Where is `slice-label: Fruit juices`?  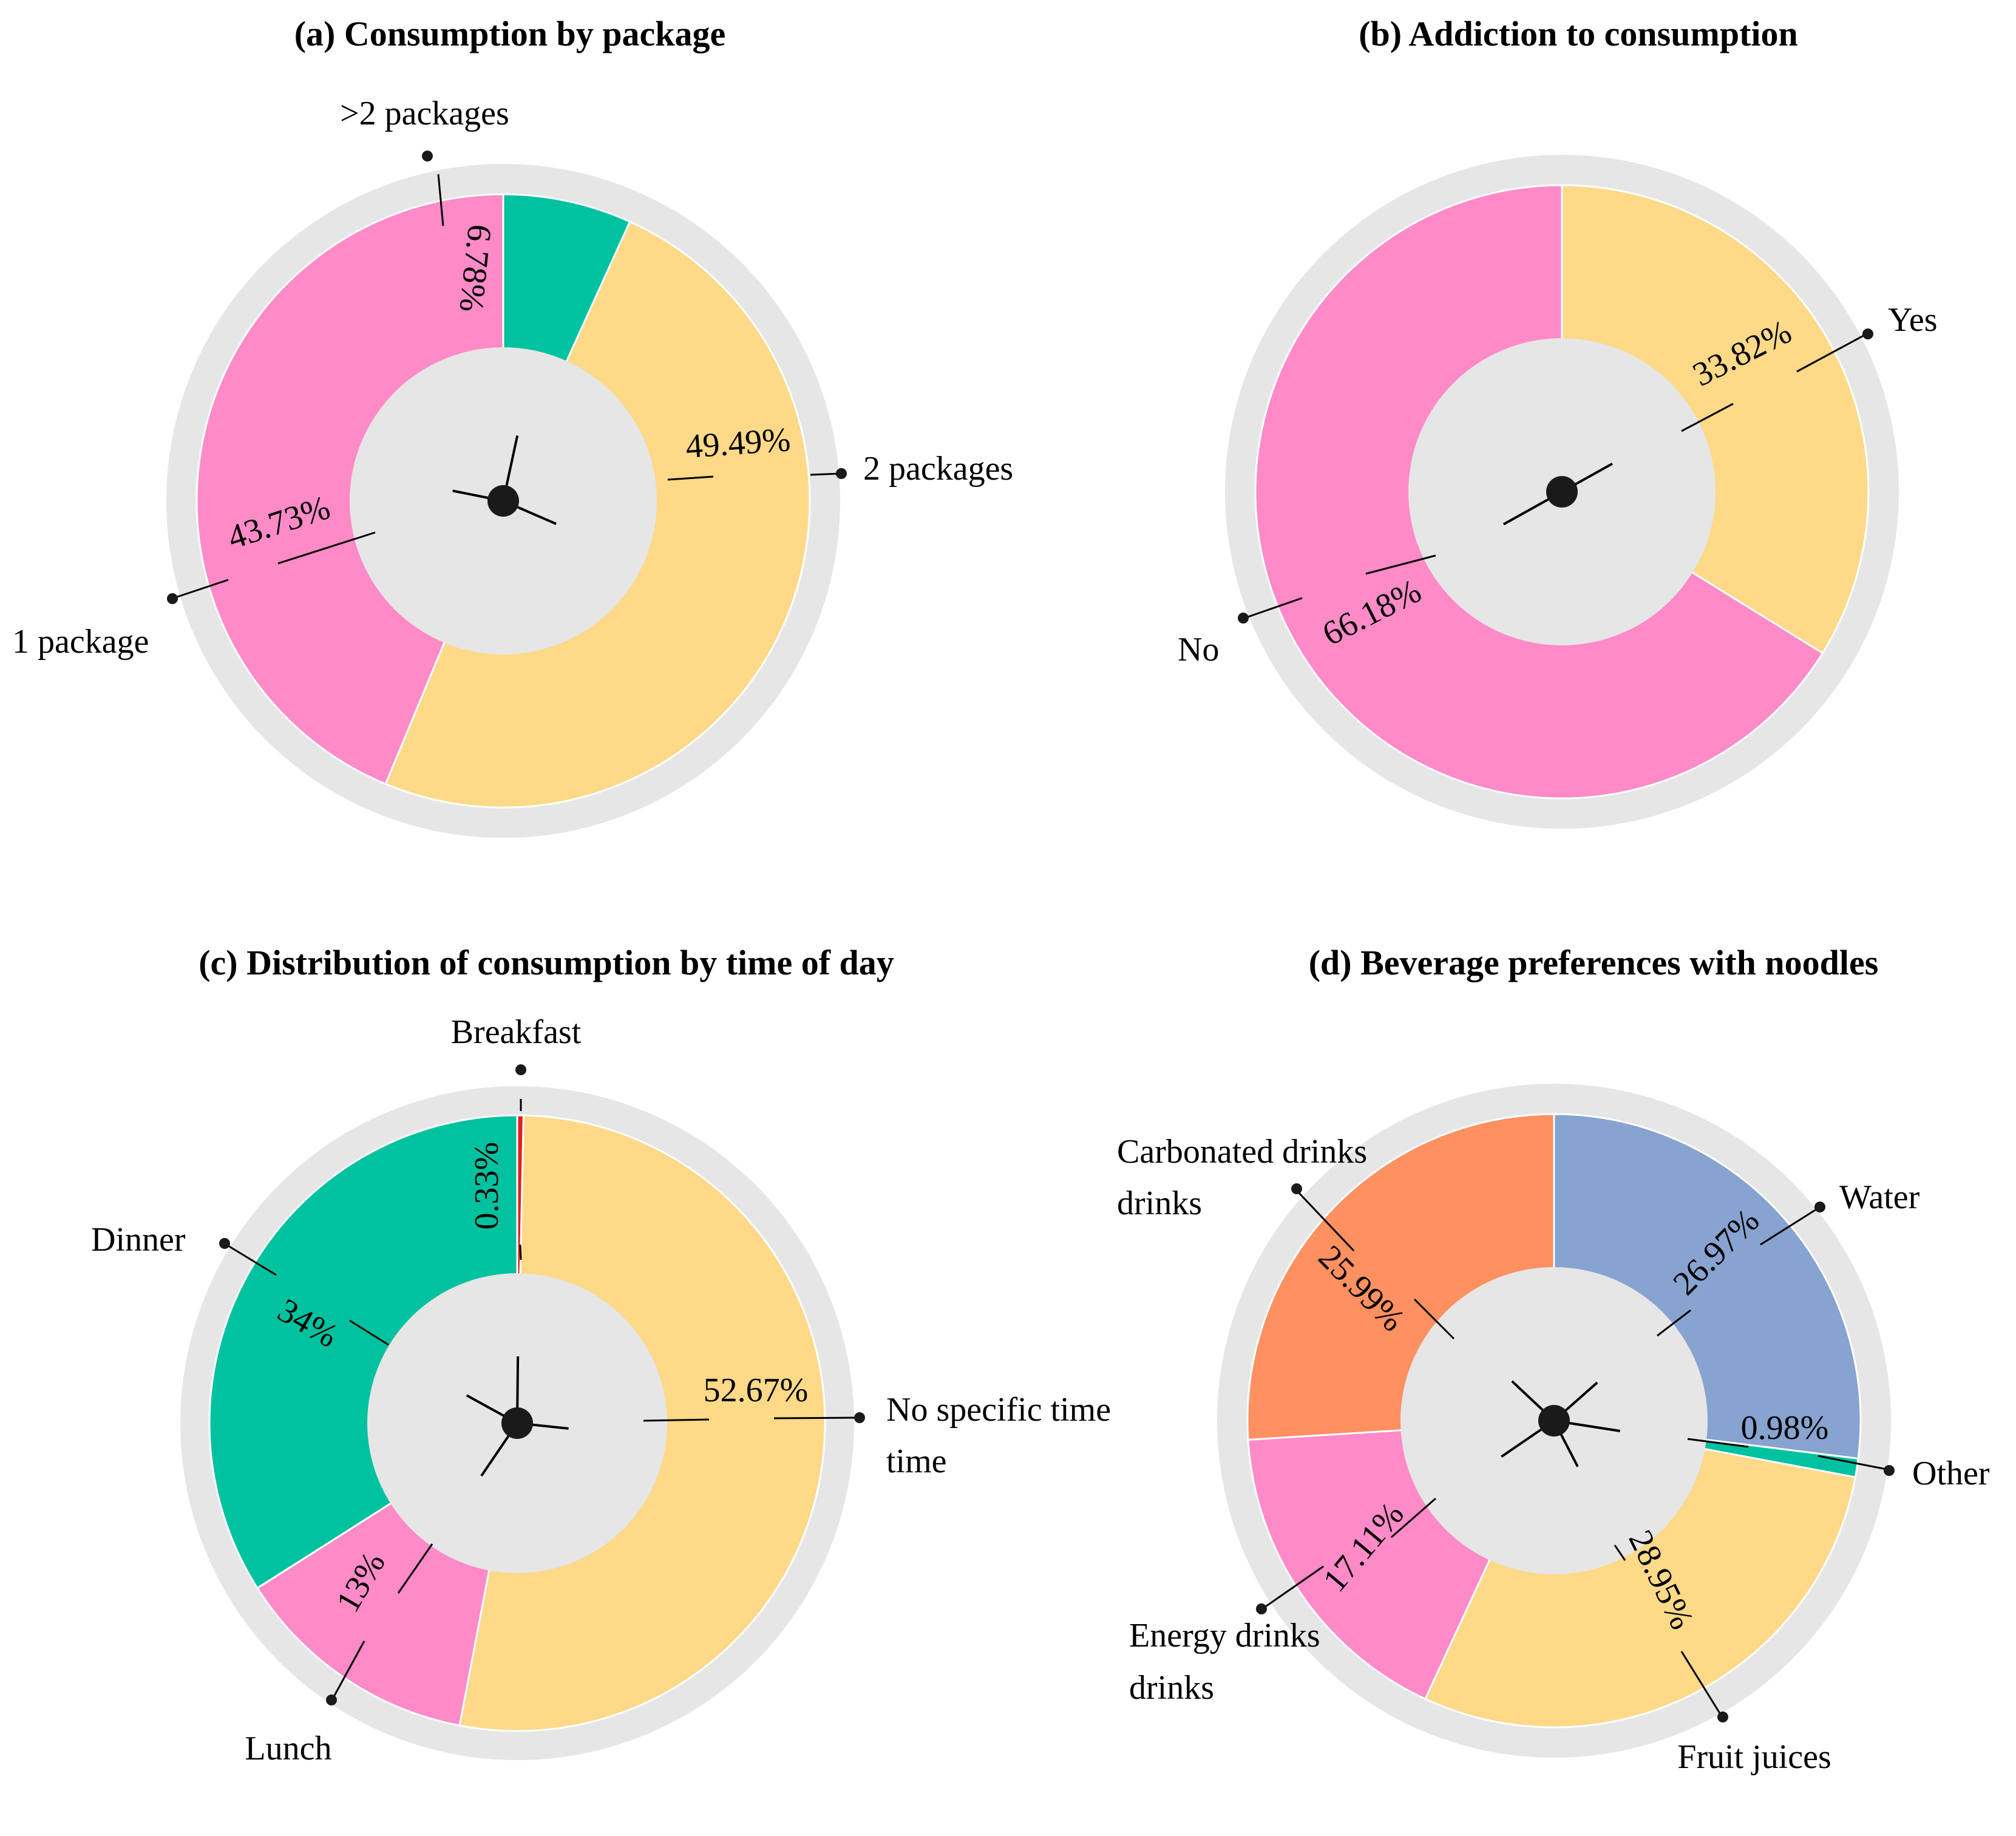
slice-label: Fruit juices is located at coordinates (1754, 1757).